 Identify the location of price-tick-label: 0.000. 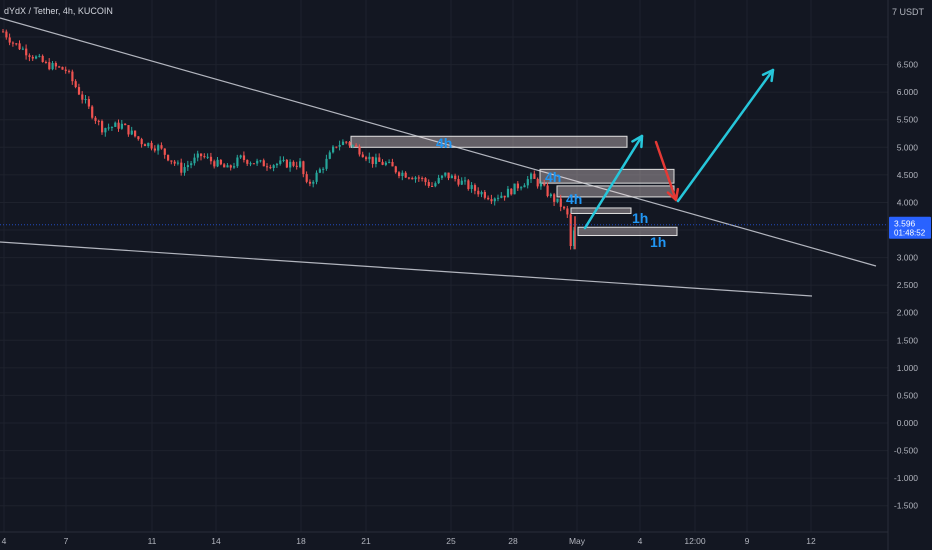
(908, 423).